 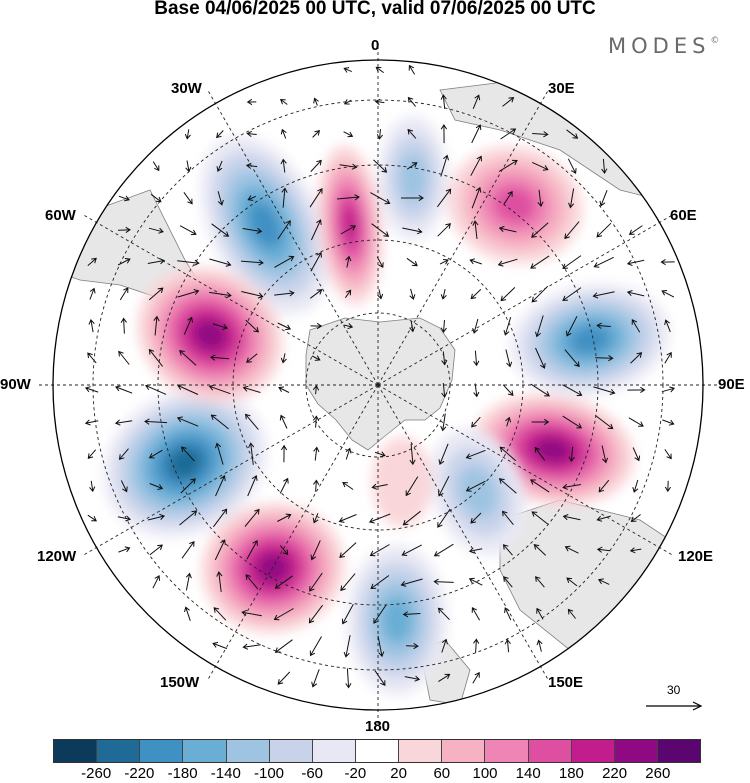 I want to click on lon-label-90e: 90E, so click(x=731, y=384).